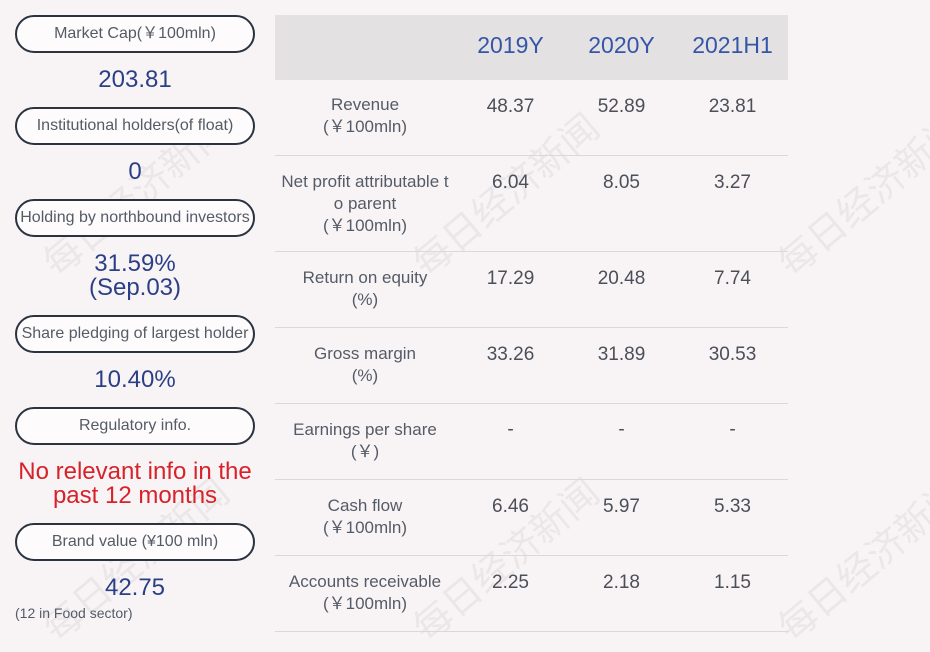 The height and width of the screenshot is (652, 930). Describe the element at coordinates (135, 126) in the screenshot. I see `institutional-holders-label: Institutional holders(of float)` at that location.